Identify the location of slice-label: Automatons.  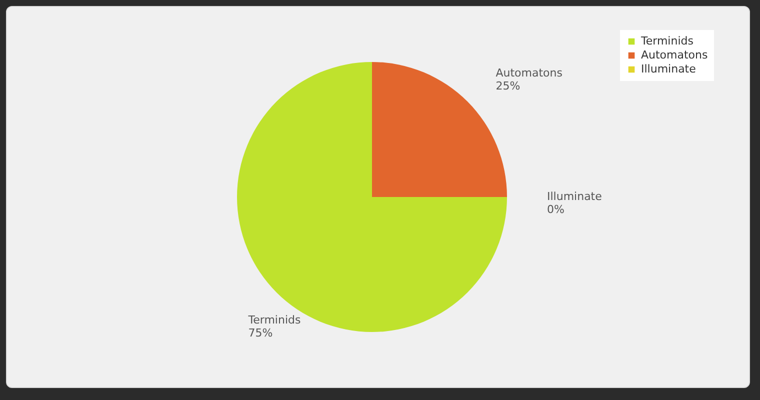
(529, 73).